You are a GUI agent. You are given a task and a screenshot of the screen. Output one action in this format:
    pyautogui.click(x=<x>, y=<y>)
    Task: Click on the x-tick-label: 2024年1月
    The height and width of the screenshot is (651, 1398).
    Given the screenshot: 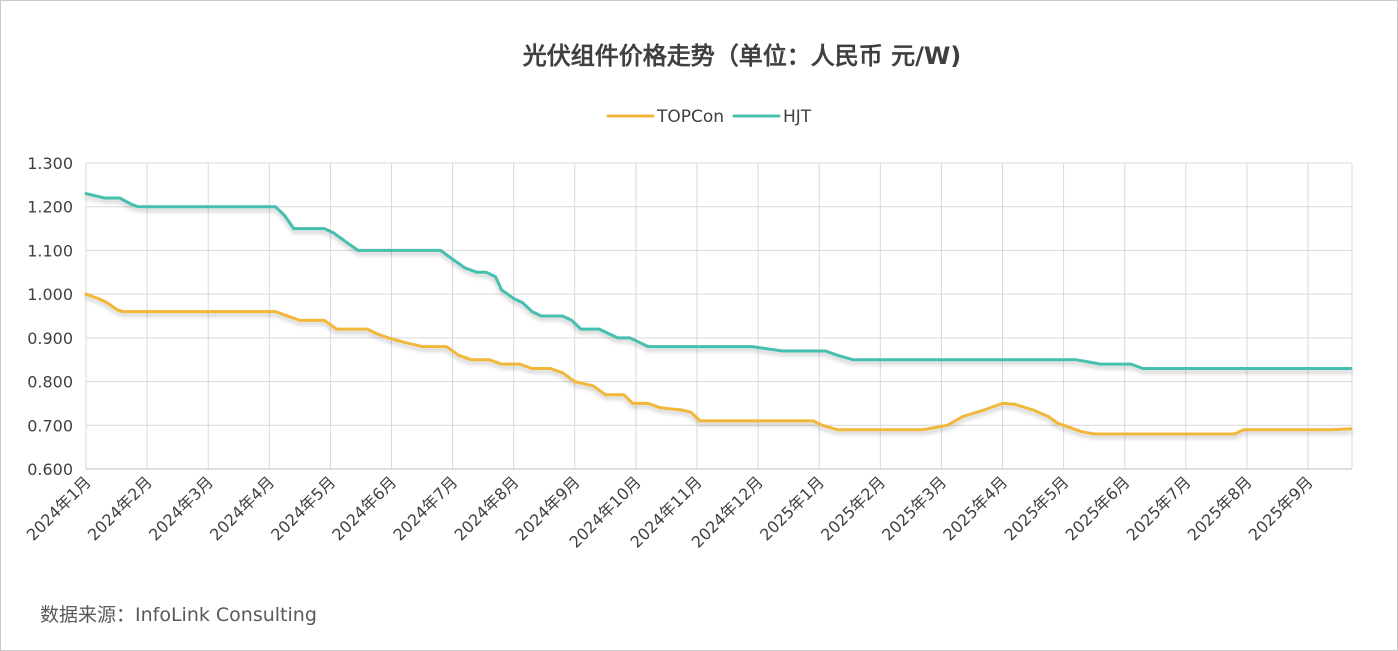 What is the action you would take?
    pyautogui.click(x=59, y=508)
    